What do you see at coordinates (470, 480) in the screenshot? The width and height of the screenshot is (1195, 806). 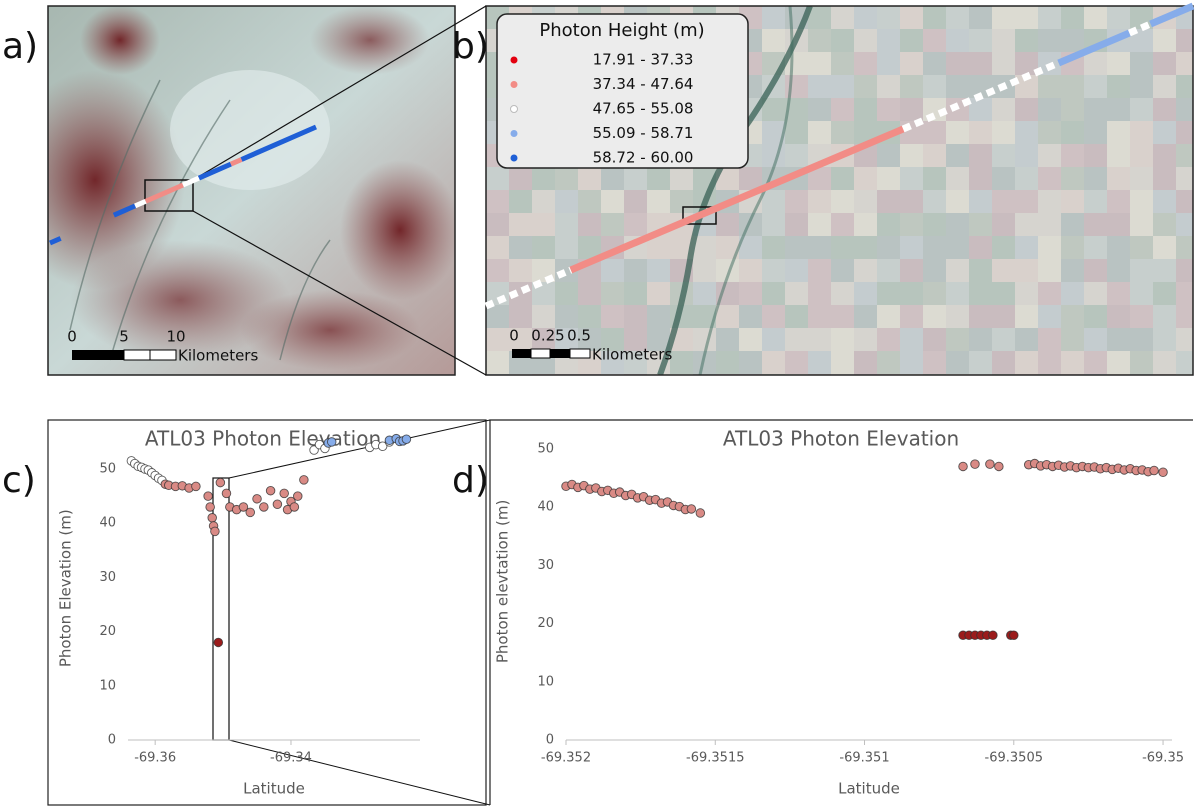 I see `panel-label: d)` at bounding box center [470, 480].